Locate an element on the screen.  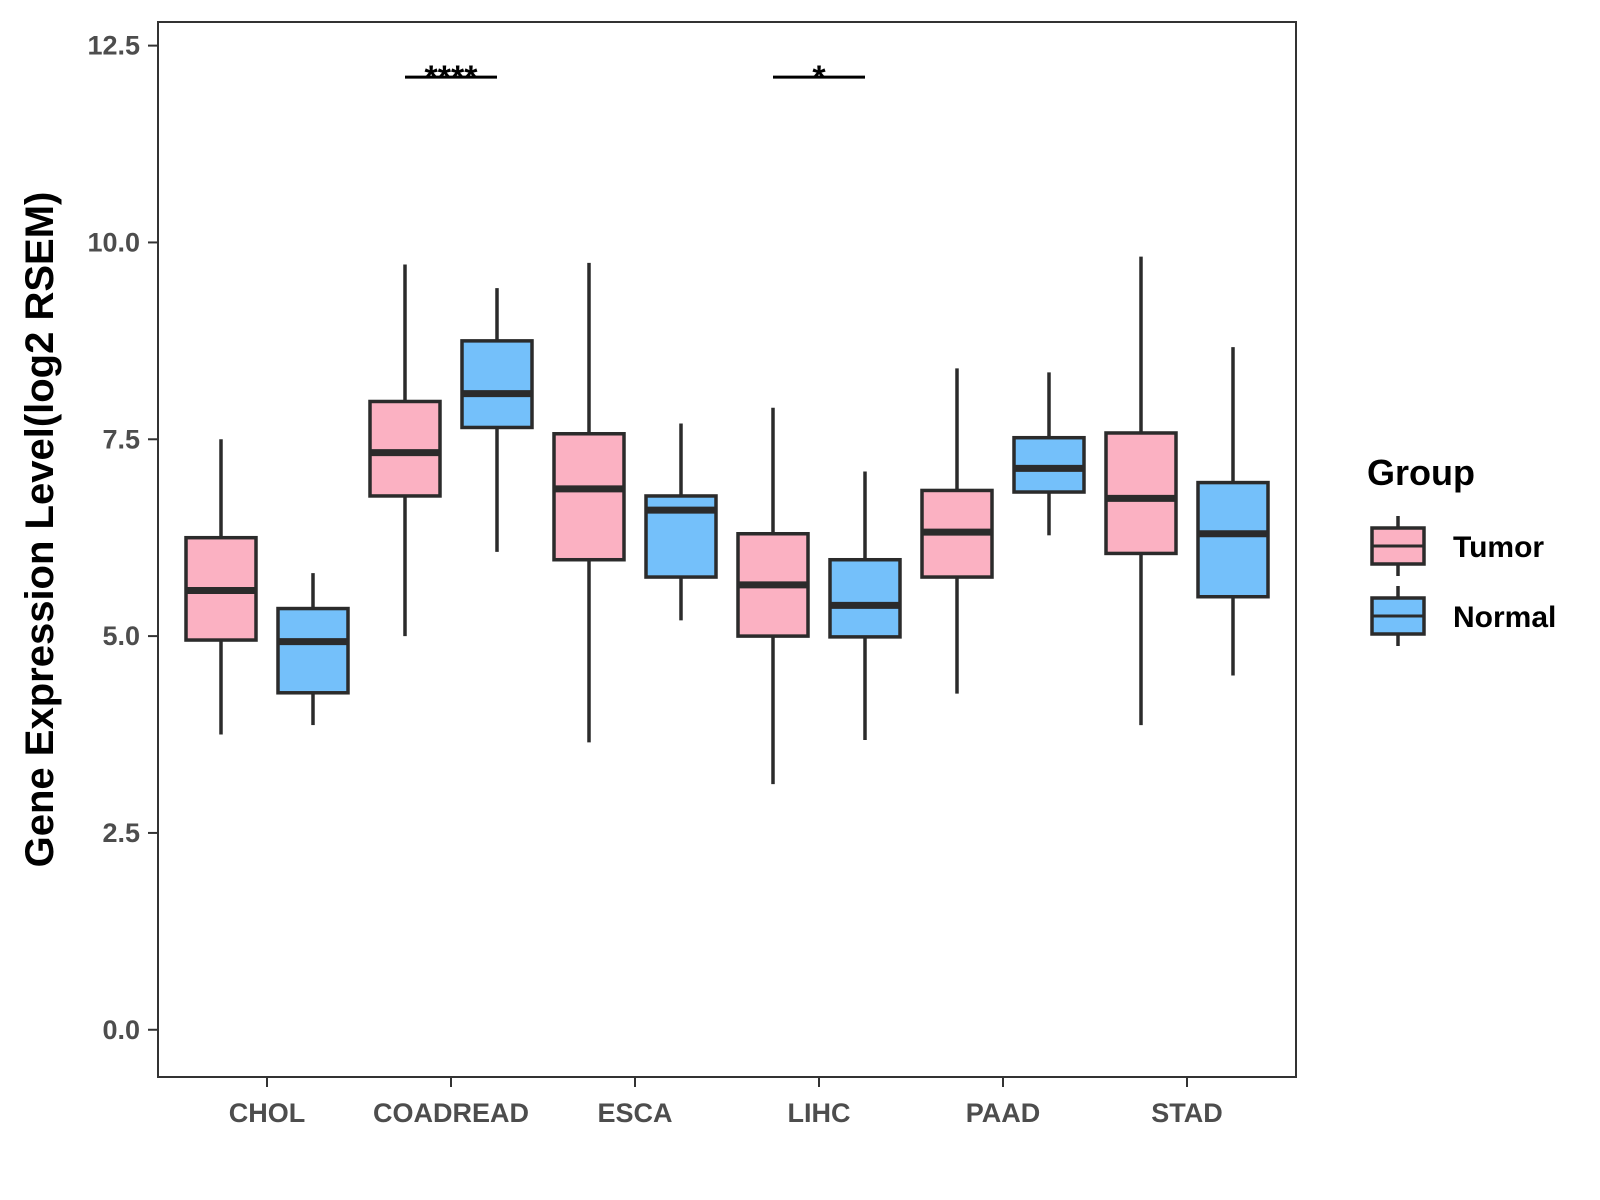
y-tick-label: 2.5 is located at coordinates (121, 833).